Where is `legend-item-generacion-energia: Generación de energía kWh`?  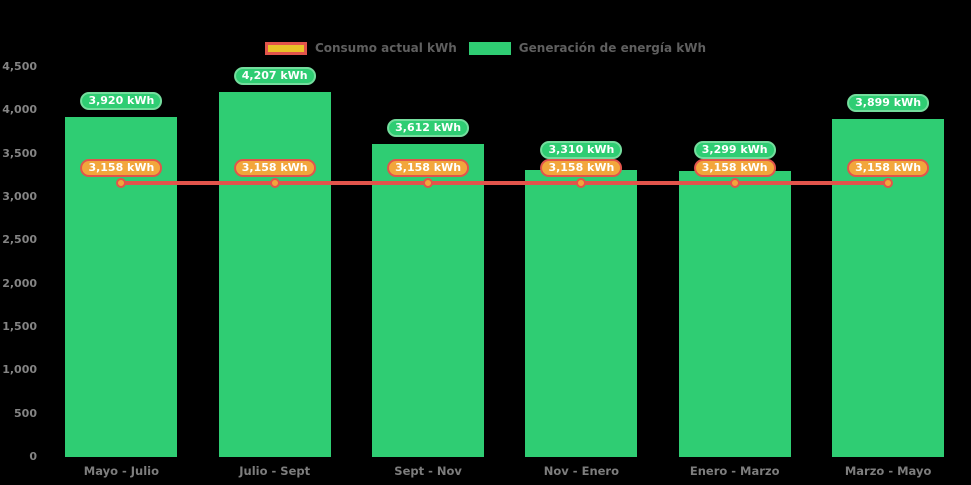 legend-item-generacion-energia: Generación de energía kWh is located at coordinates (587, 48).